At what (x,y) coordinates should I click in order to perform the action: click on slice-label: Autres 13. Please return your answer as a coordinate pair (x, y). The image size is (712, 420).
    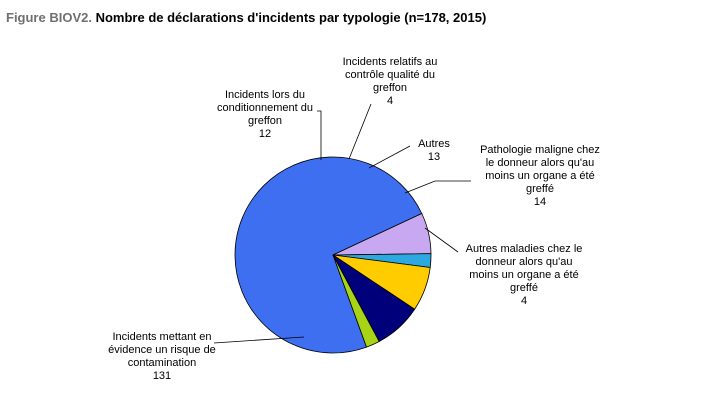
    Looking at the image, I should click on (434, 150).